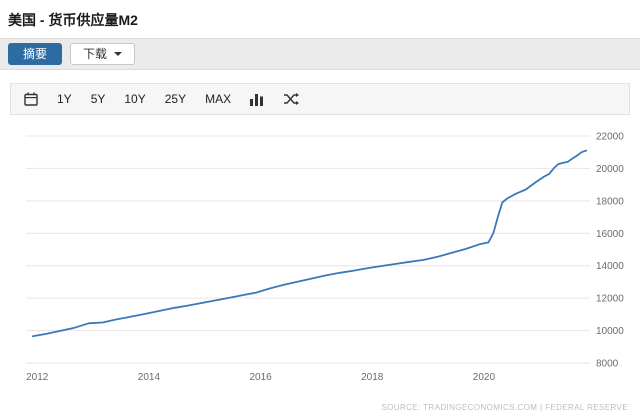 Image resolution: width=640 pixels, height=419 pixels. Describe the element at coordinates (95, 54) in the screenshot. I see `download-label: 下载` at that location.